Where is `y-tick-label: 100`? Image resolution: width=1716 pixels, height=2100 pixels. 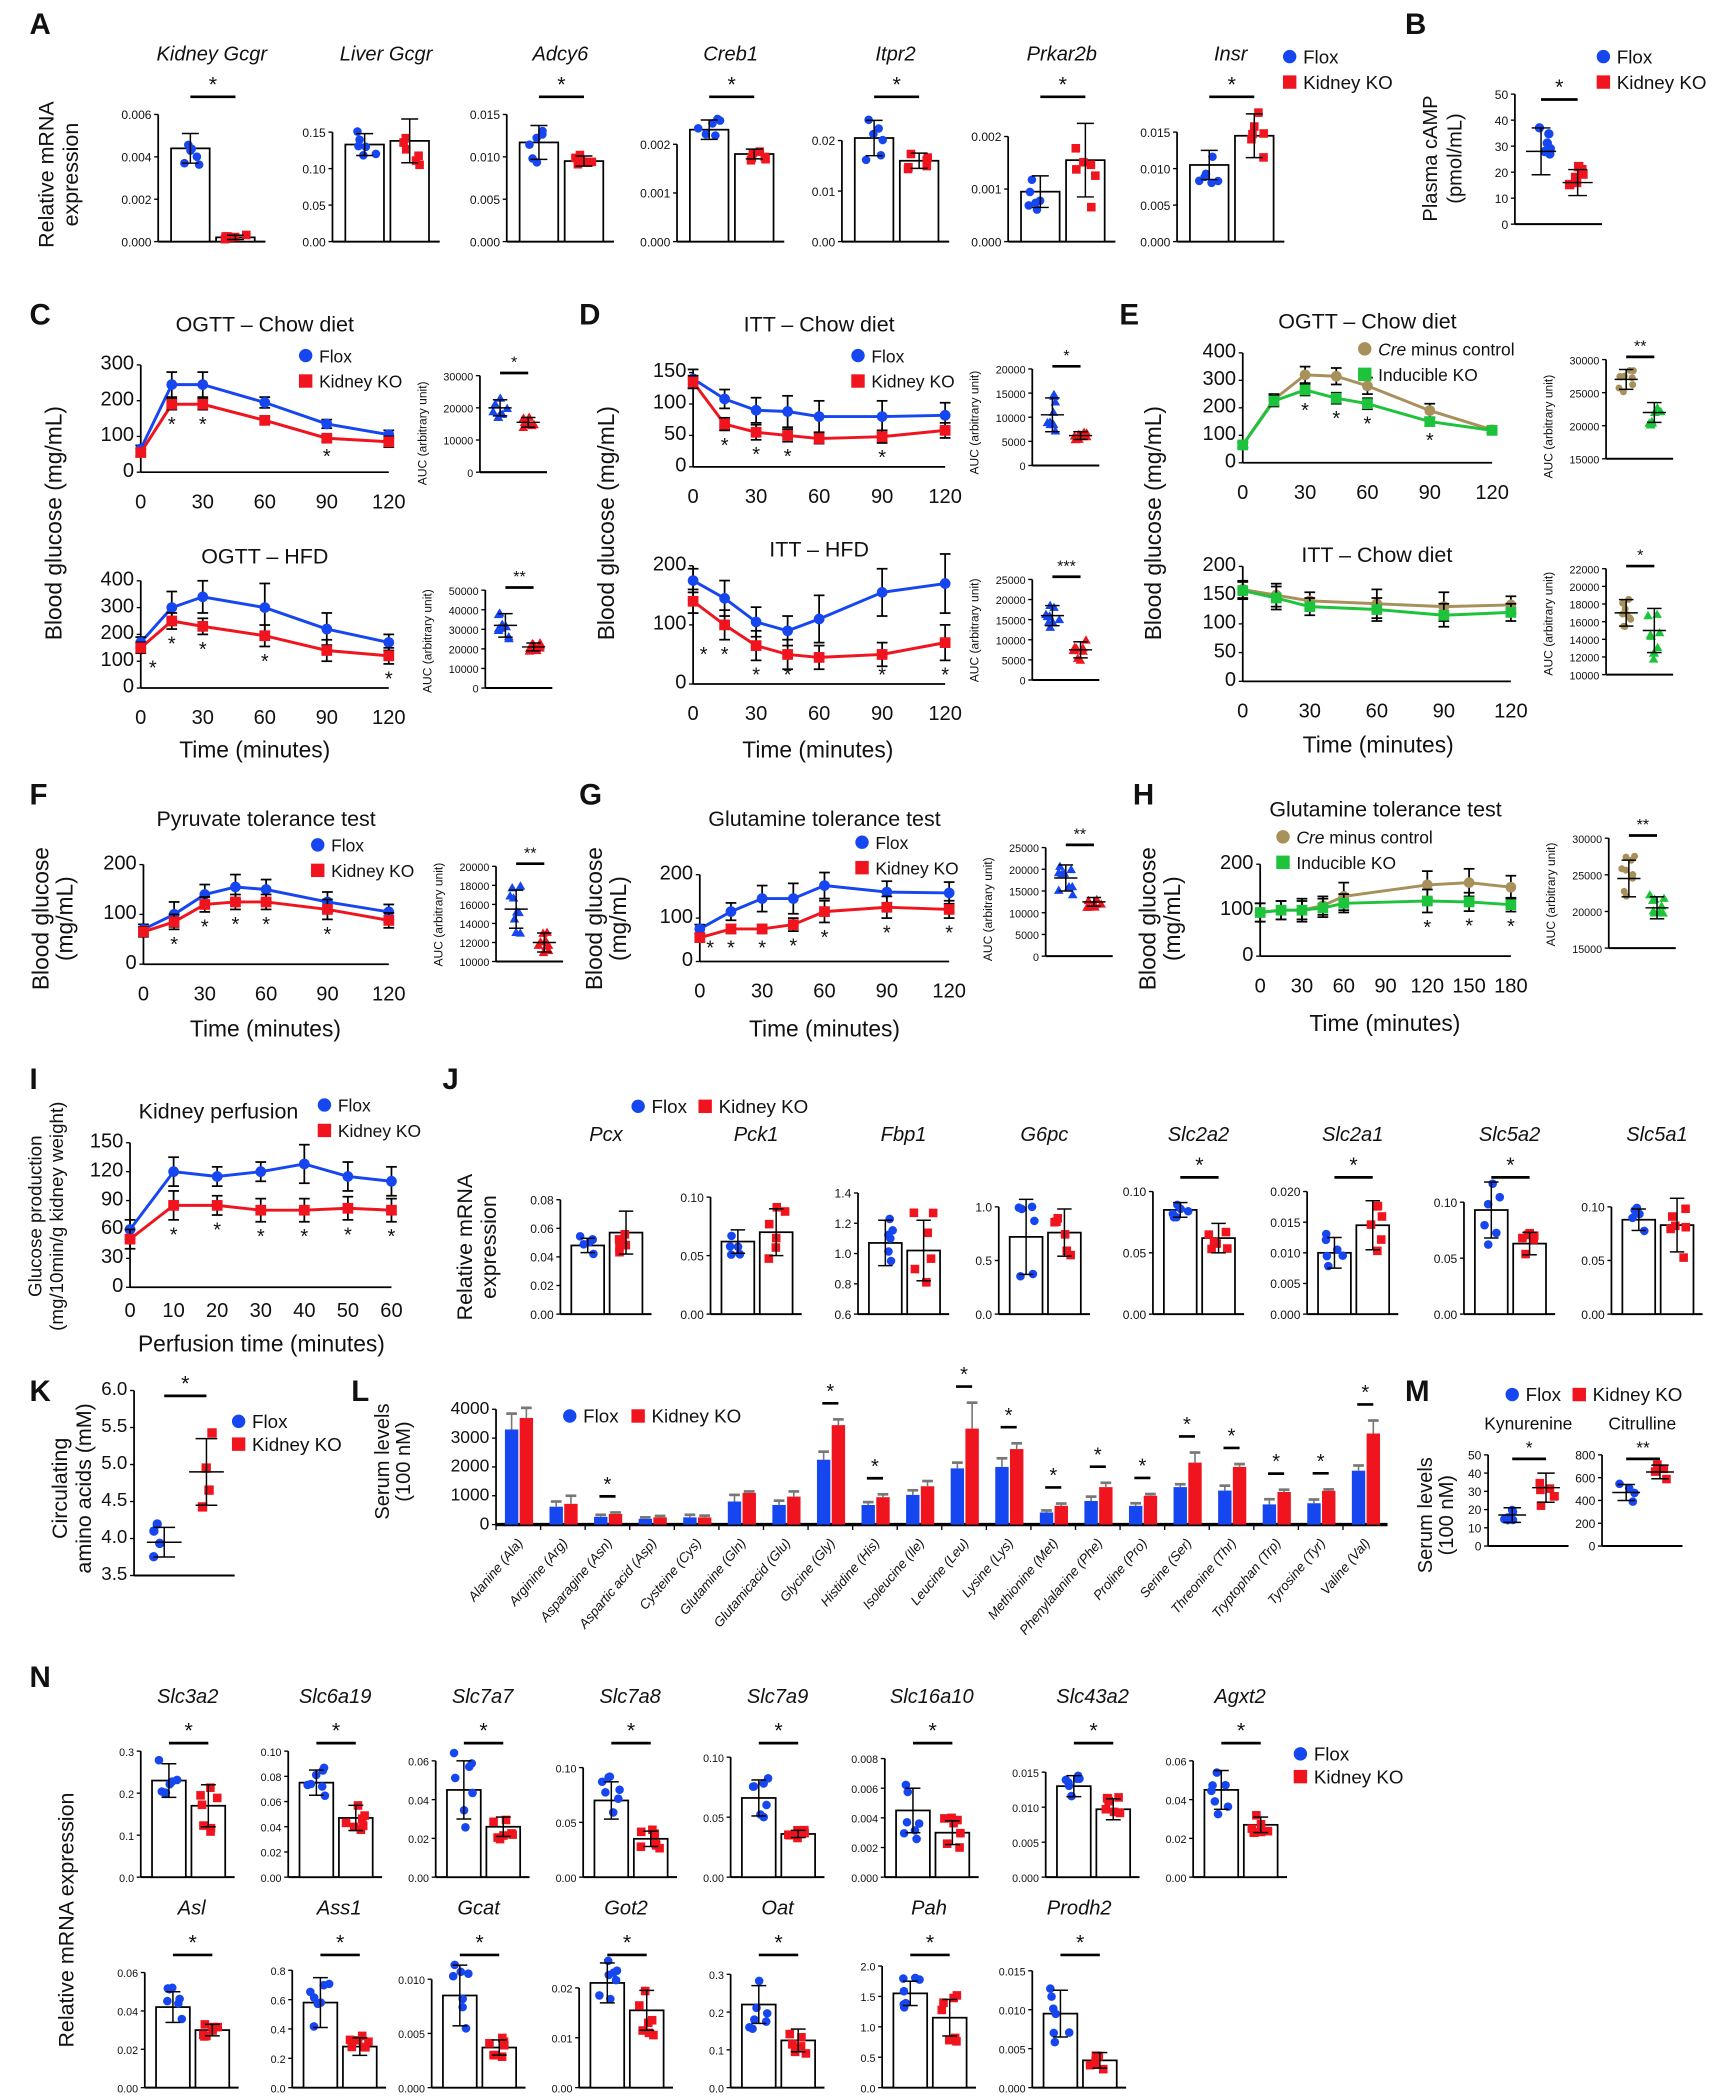 y-tick-label: 100 is located at coordinates (670, 403).